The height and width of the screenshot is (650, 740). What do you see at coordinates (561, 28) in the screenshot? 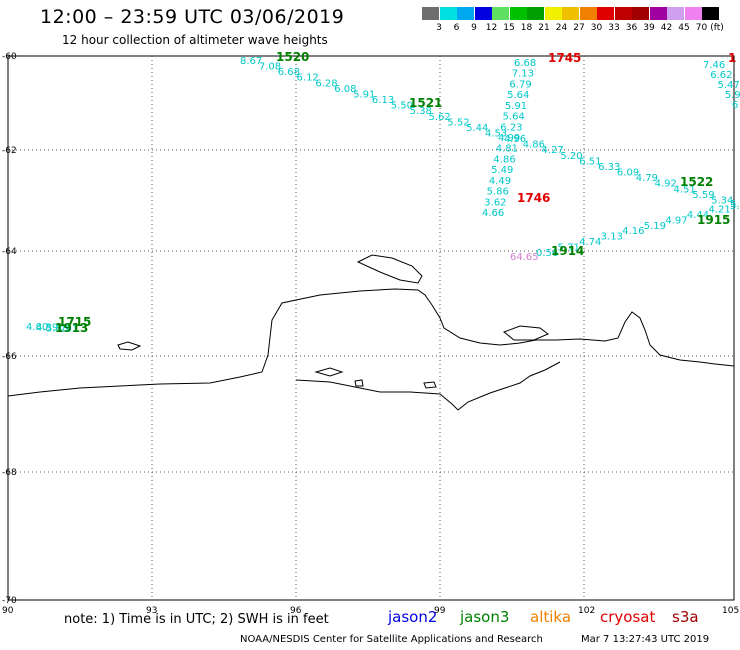
I see `scale-label: 24` at bounding box center [561, 28].